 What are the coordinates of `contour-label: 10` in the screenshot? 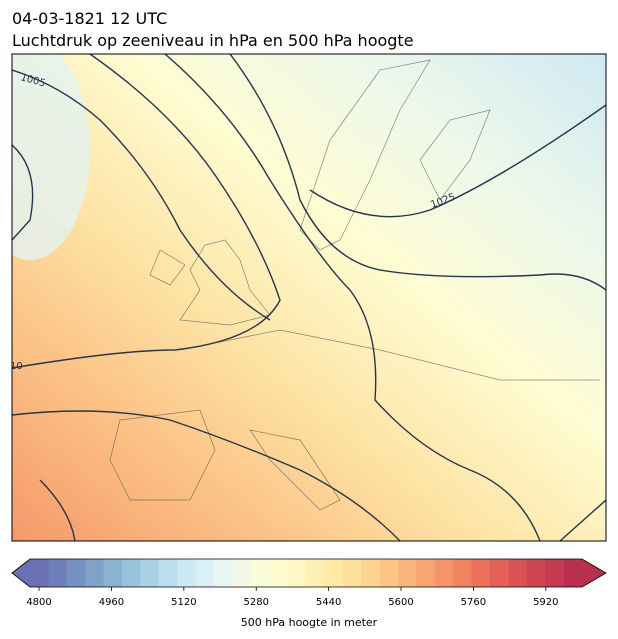 It's located at (16, 366).